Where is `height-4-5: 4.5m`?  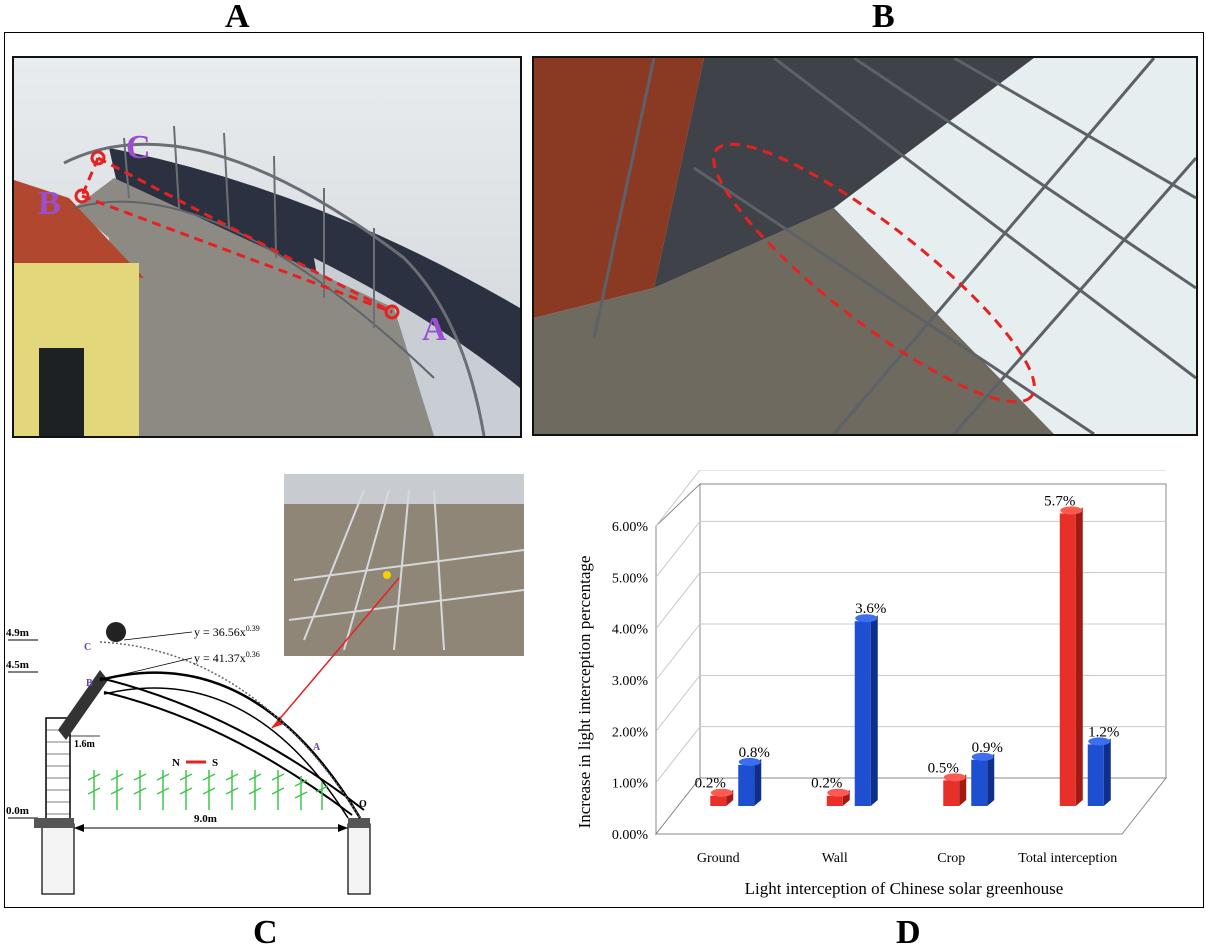 height-4-5: 4.5m is located at coordinates (17, 665).